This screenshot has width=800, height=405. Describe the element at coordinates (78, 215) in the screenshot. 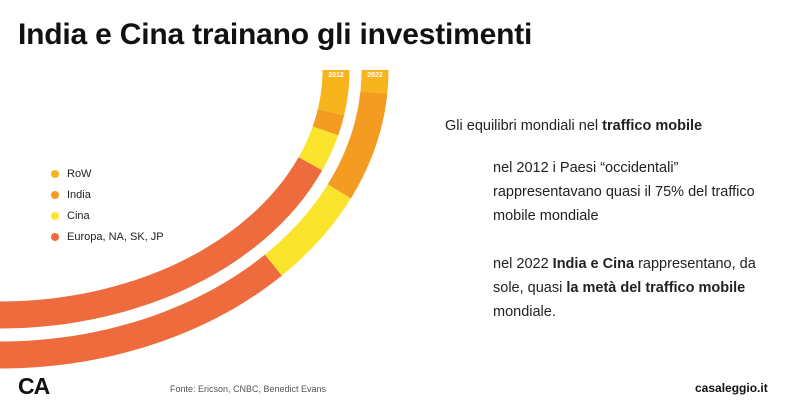

I see `legend-label: Cina` at that location.